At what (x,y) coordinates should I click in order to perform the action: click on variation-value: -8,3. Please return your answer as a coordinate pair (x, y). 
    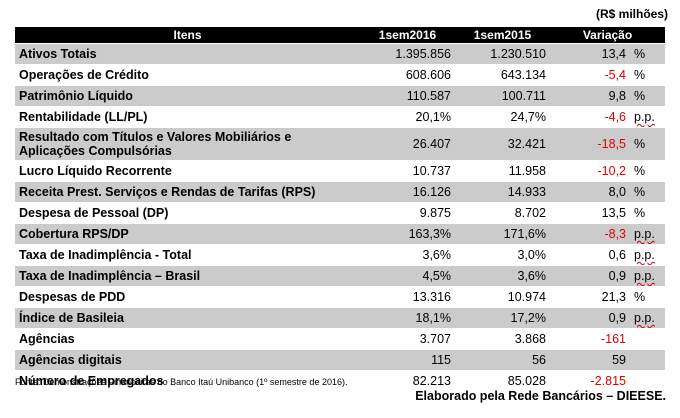
    Looking at the image, I should click on (590, 234).